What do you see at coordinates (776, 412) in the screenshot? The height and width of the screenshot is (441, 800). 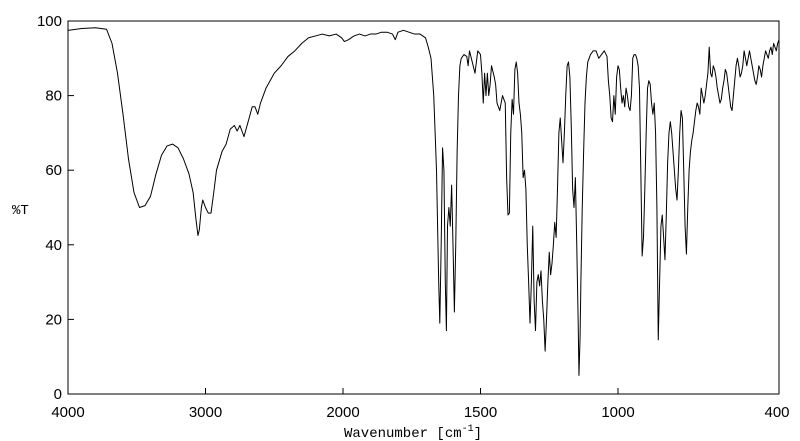 I see `x-tick-label: 400` at bounding box center [776, 412].